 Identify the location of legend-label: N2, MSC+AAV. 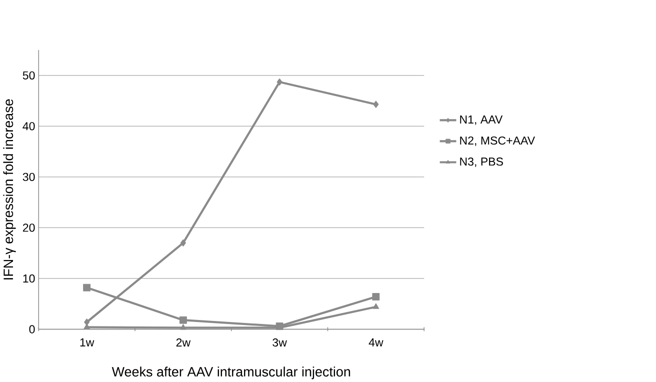
(498, 141).